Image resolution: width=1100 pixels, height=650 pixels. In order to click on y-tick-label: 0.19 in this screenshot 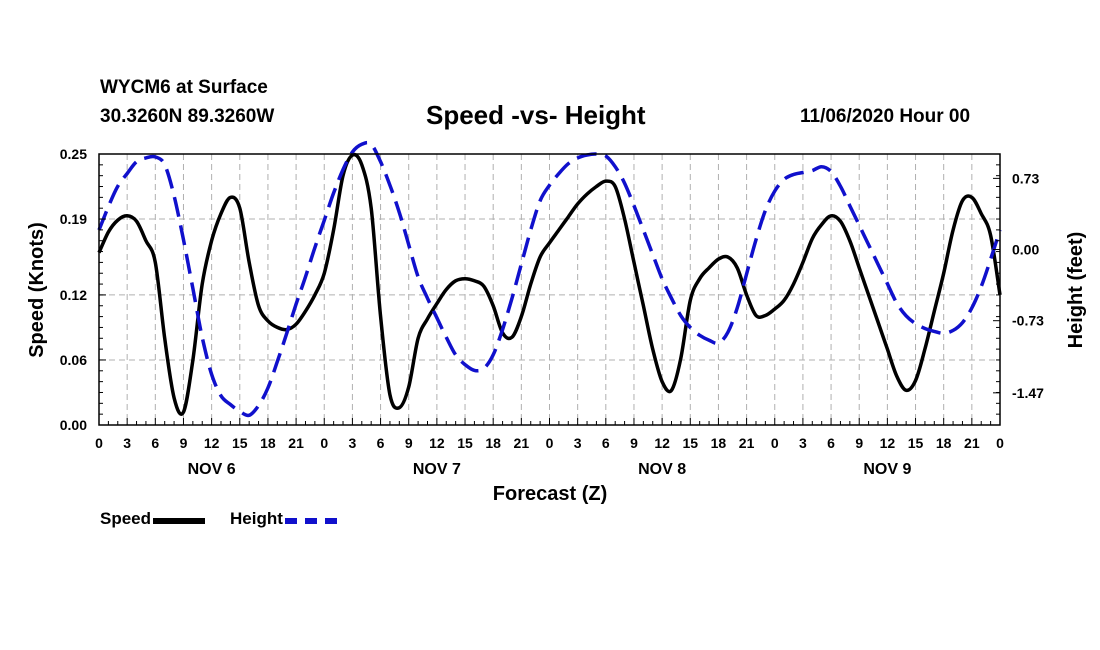, I will do `click(73, 219)`.